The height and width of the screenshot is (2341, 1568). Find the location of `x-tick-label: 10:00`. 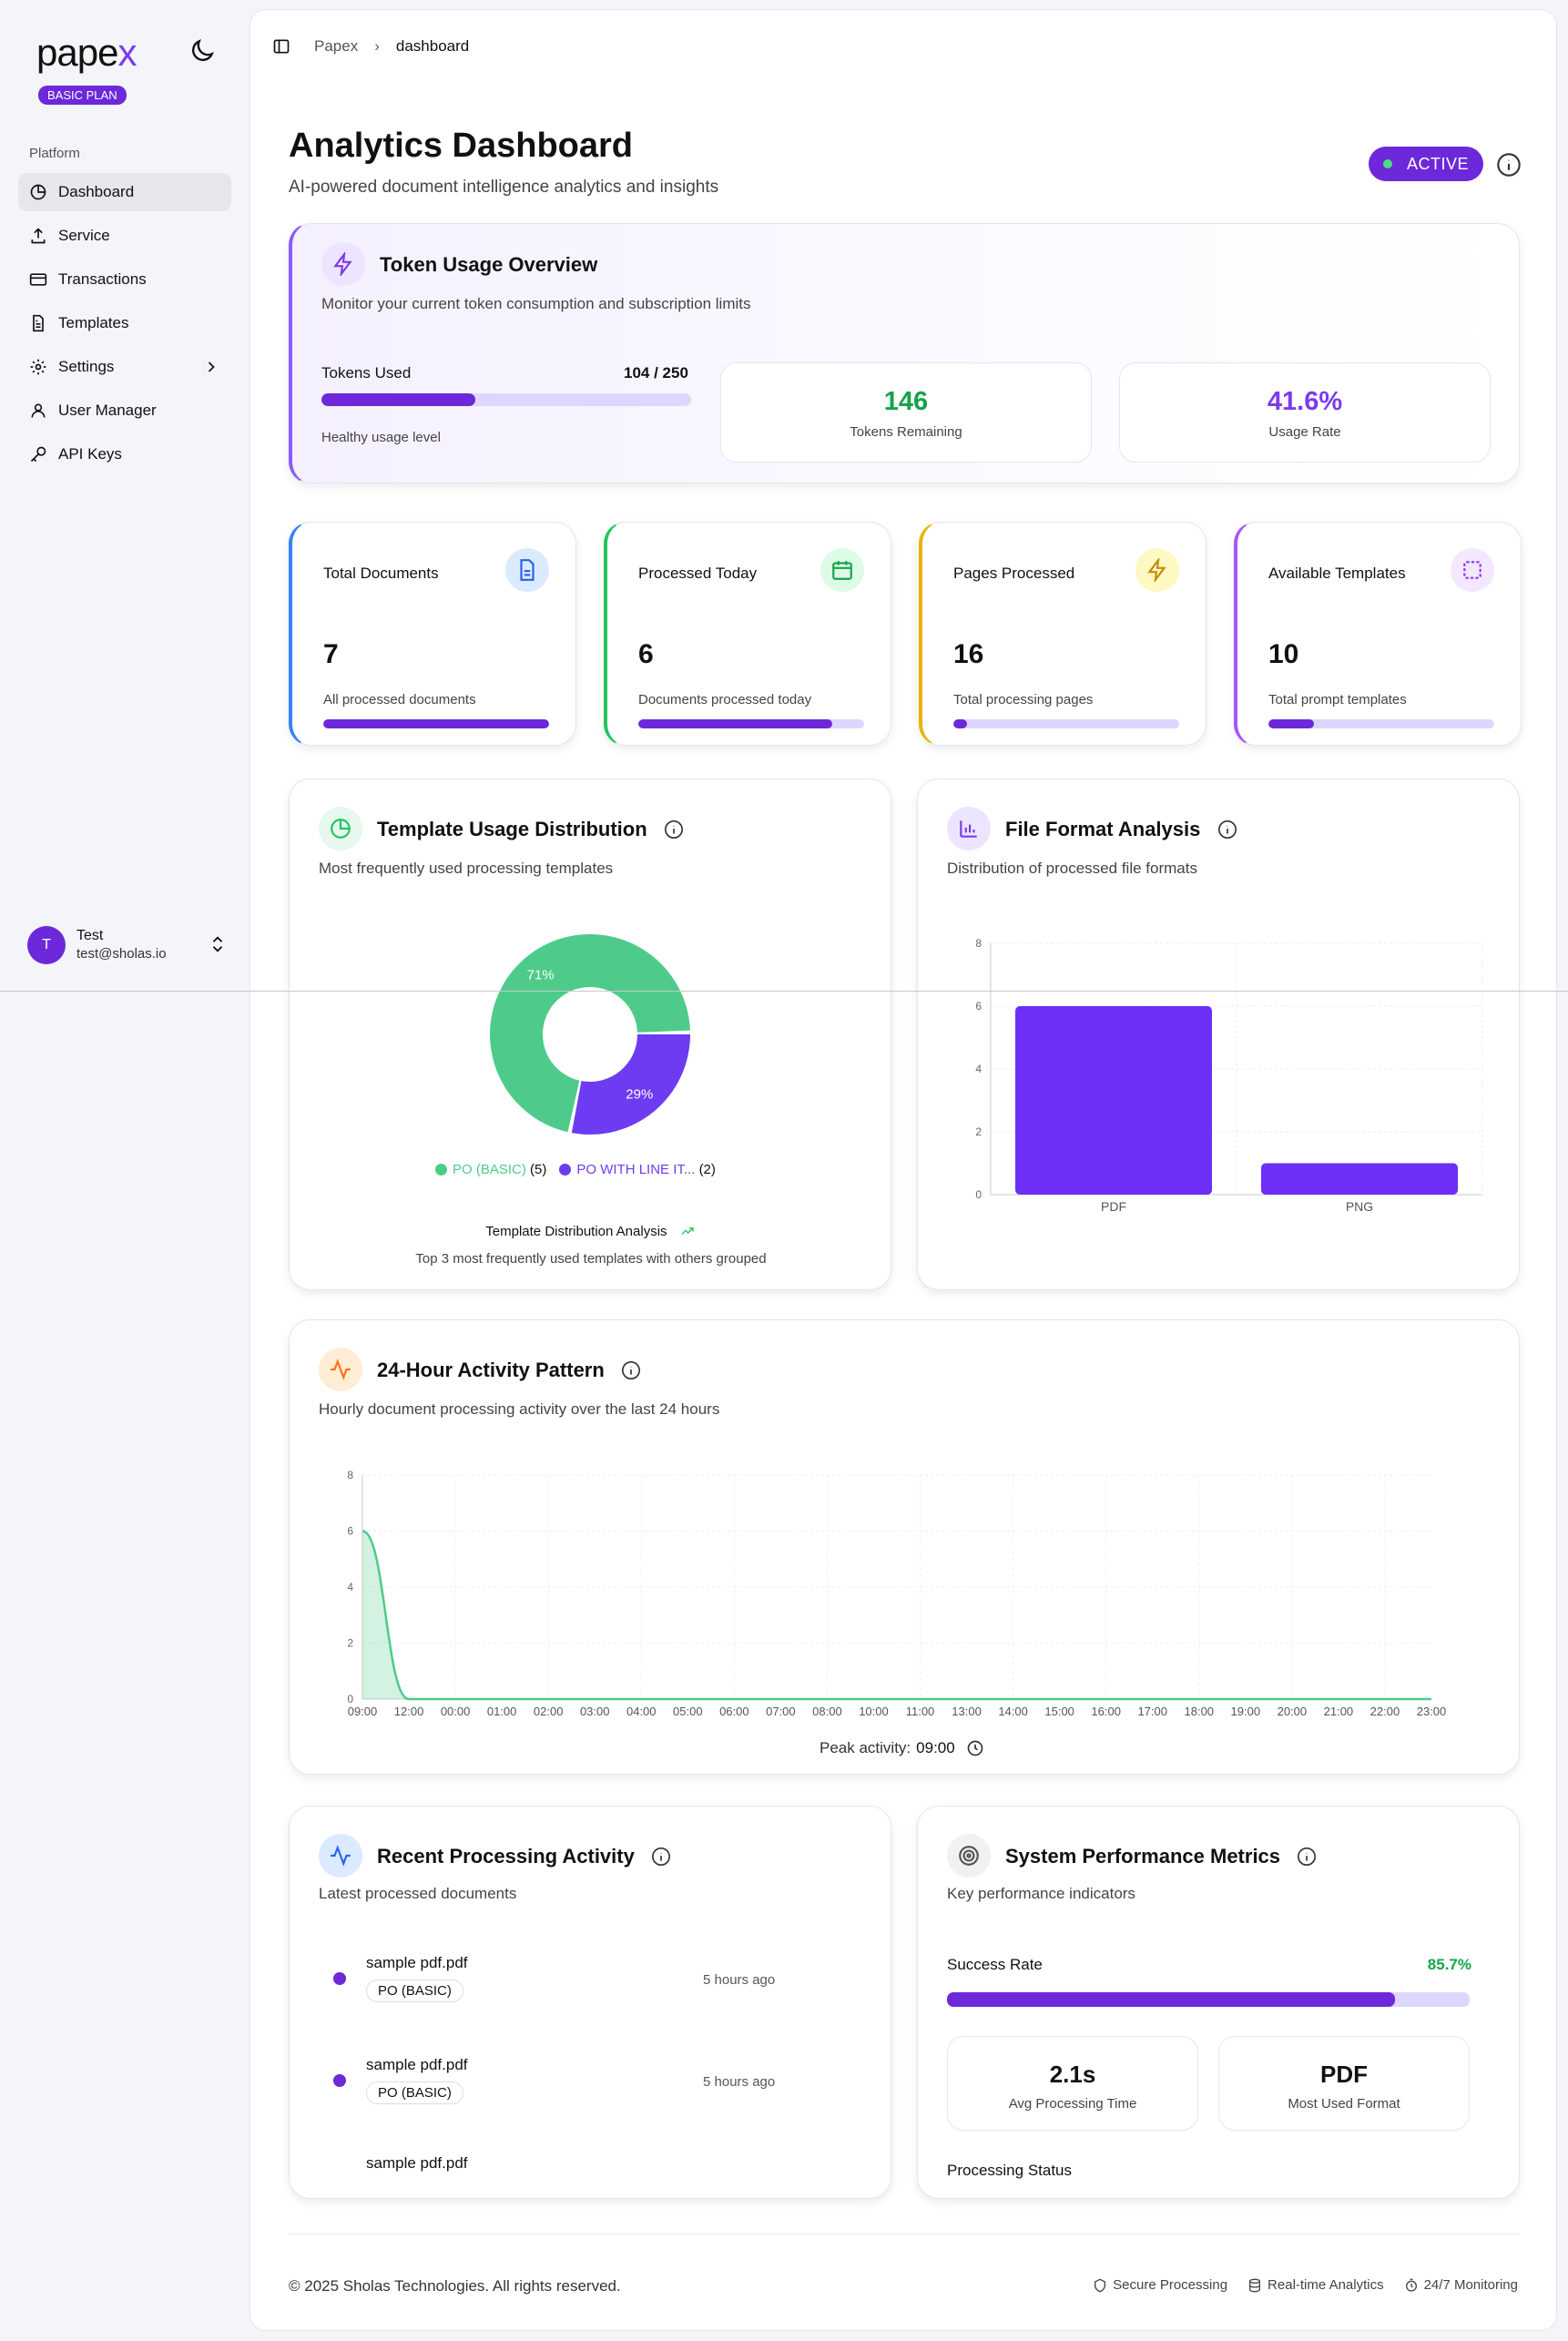

x-tick-label: 10:00 is located at coordinates (874, 1712).